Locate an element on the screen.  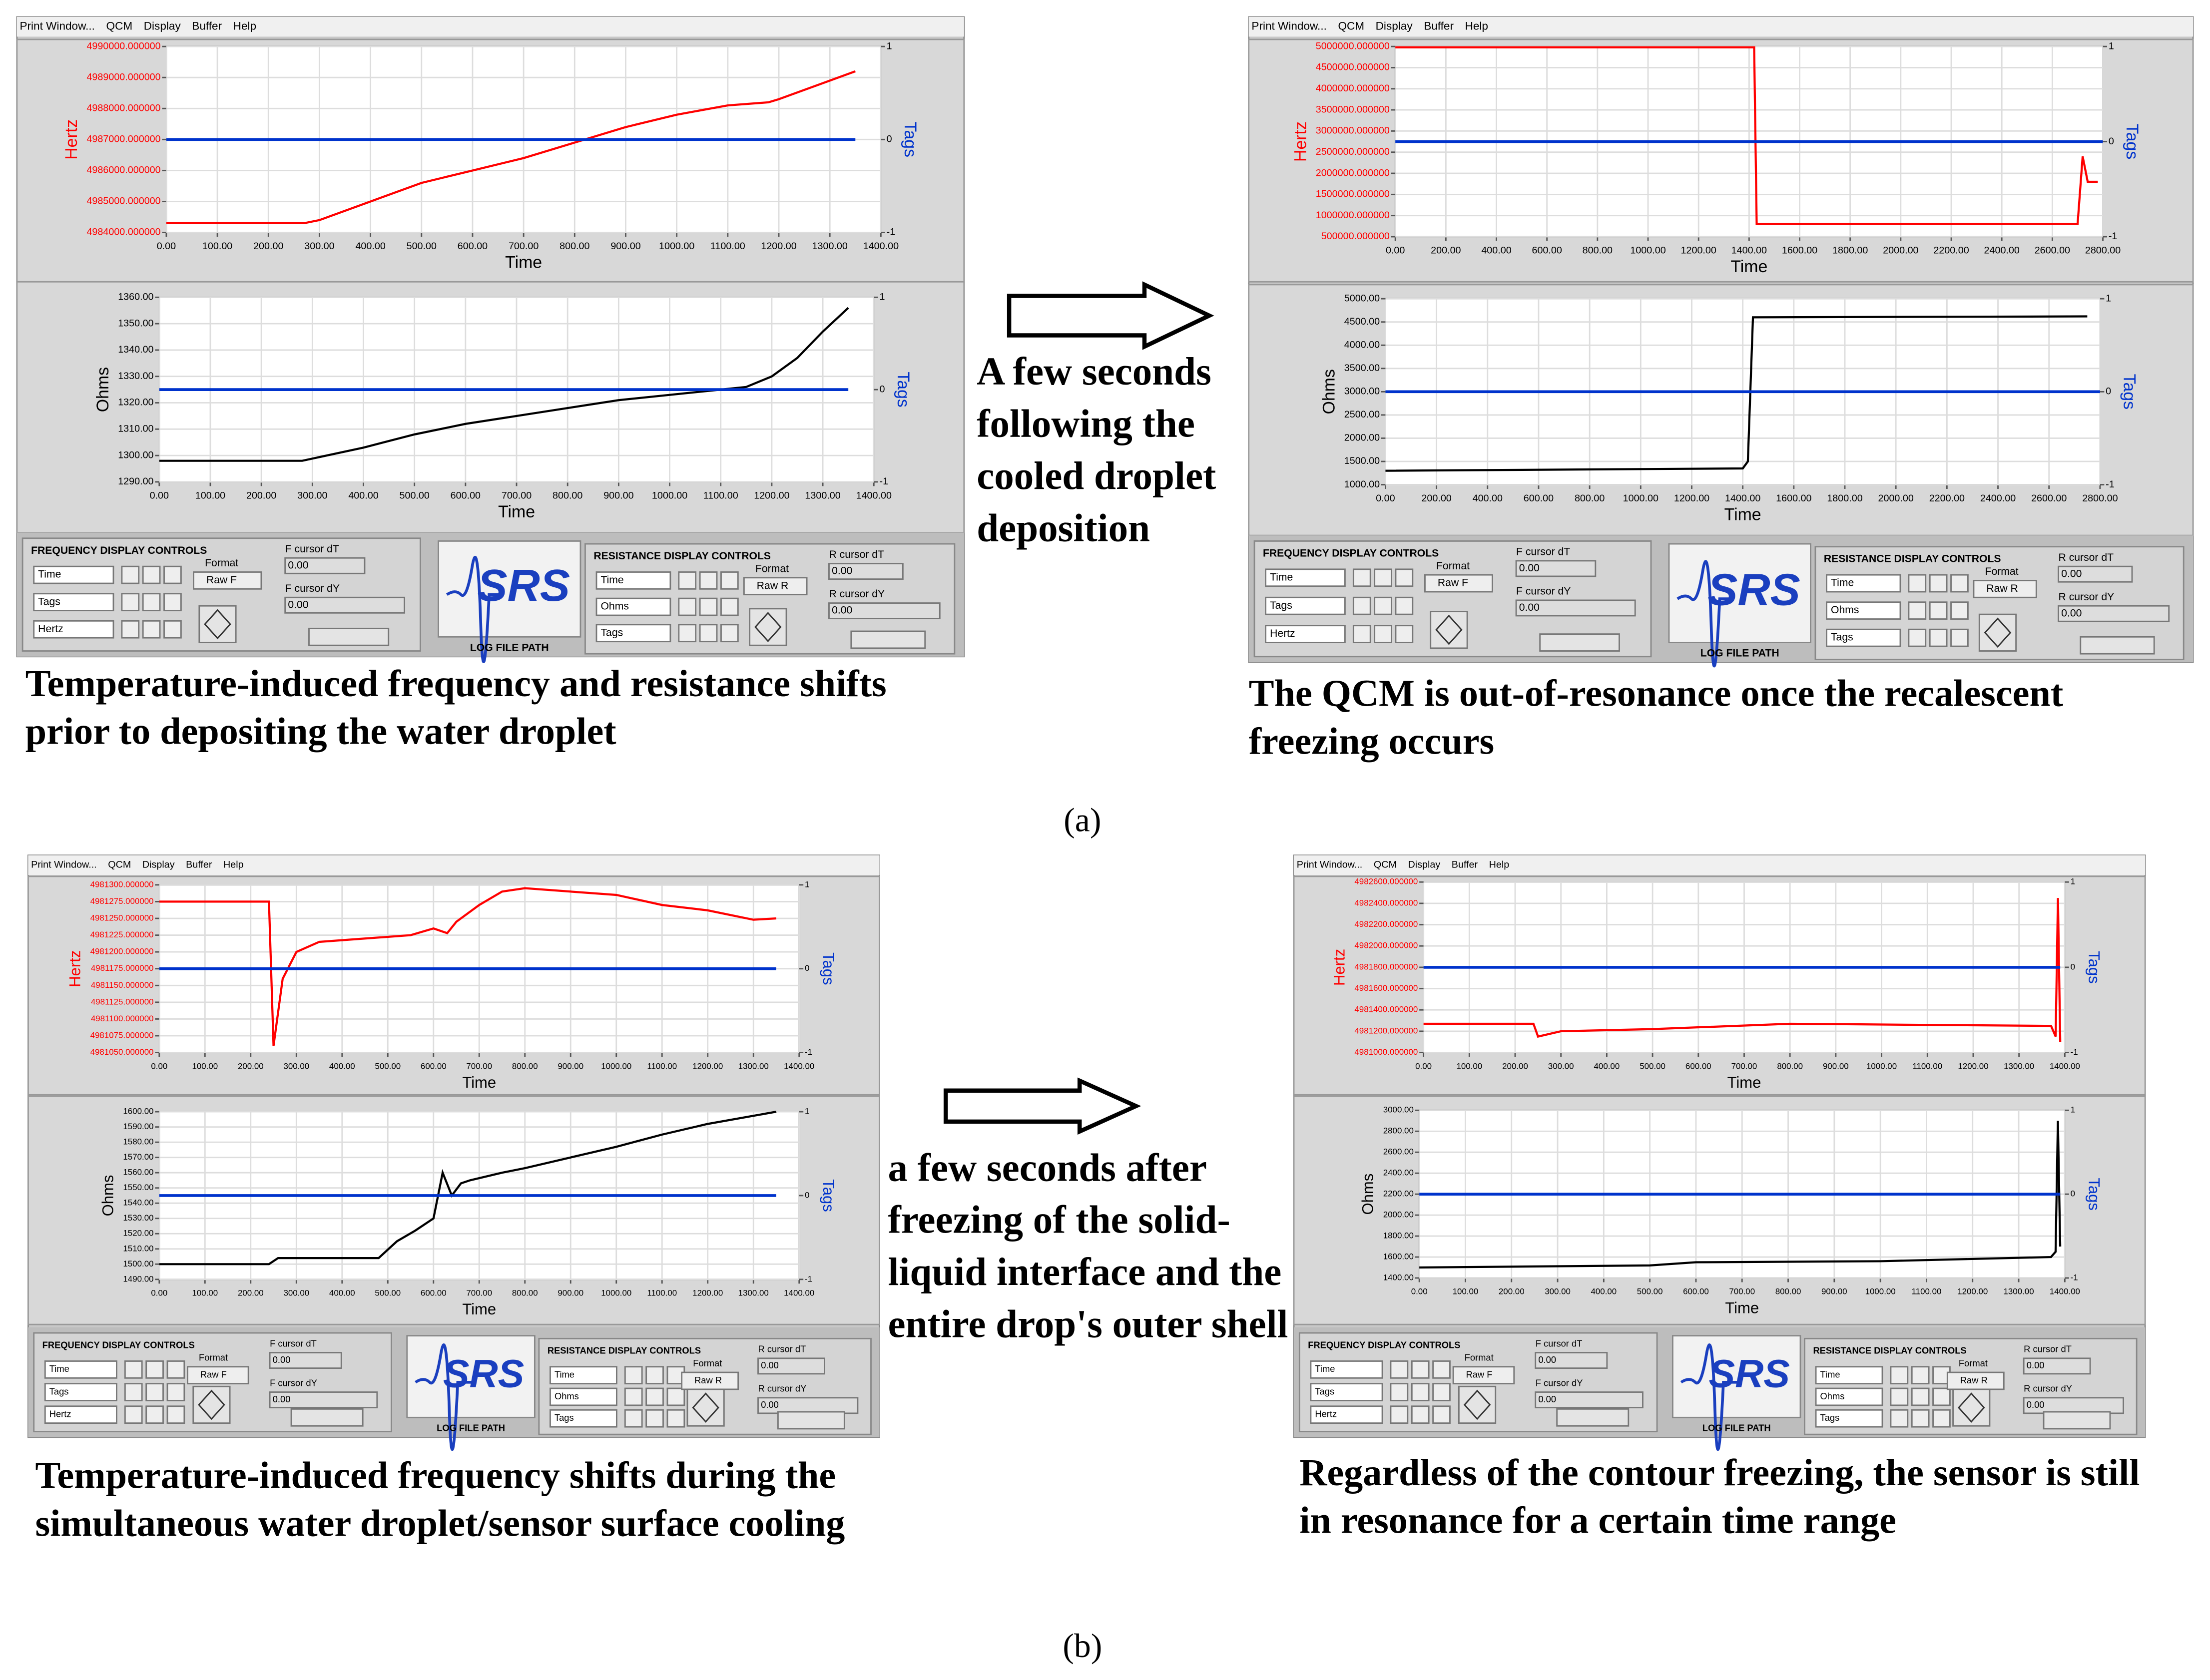
x-tick-label: 600.00 is located at coordinates (434, 1066).